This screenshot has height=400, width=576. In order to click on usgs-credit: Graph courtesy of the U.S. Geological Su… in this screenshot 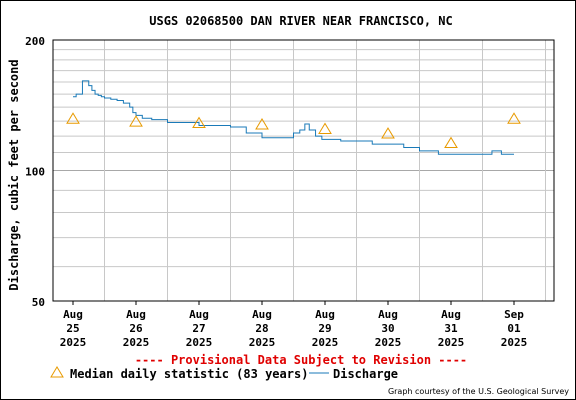, I will do `click(478, 391)`.